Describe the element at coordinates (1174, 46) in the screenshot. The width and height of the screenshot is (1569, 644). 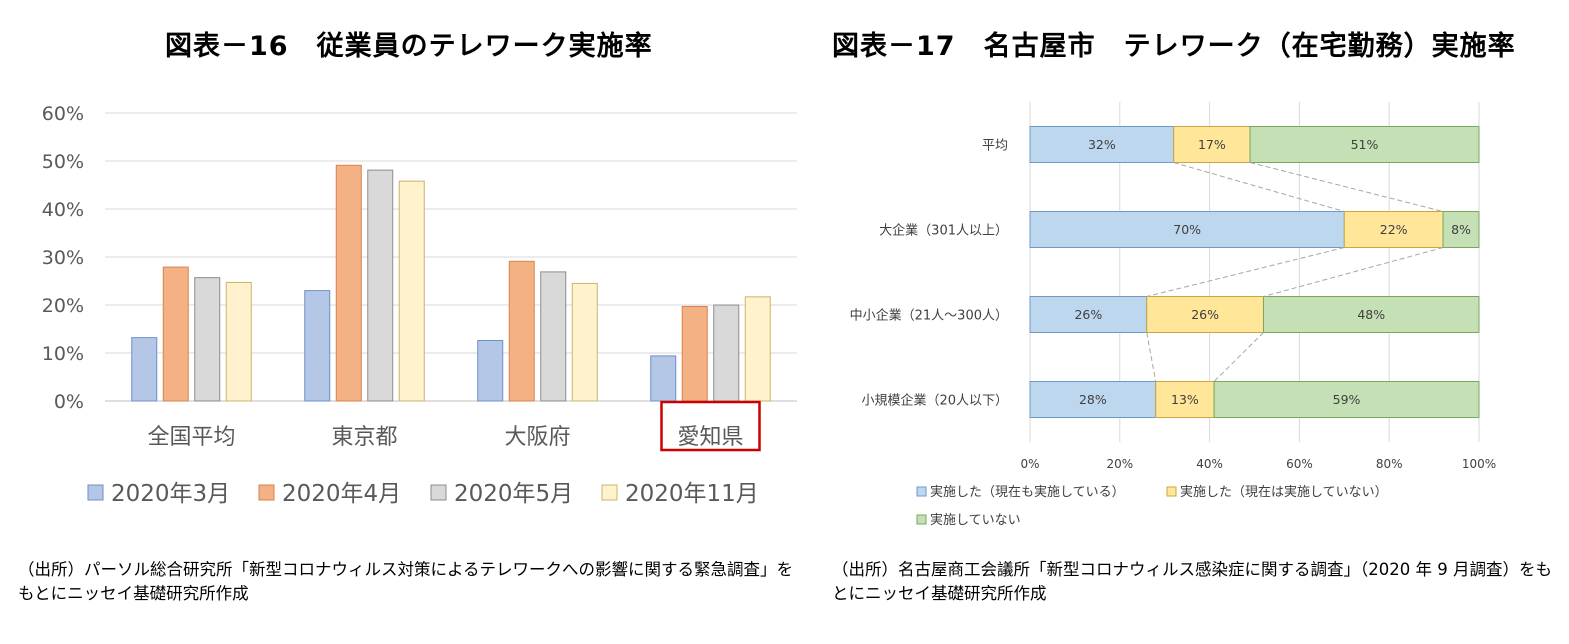
I see `chart17-title: 図表－17 名古屋市 テレワーク（在宅勤務）実施率` at that location.